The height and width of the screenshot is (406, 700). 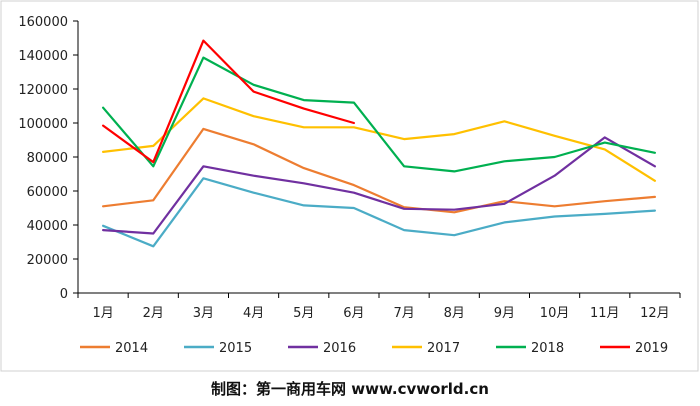 What do you see at coordinates (403, 313) in the screenshot?
I see `x-tick-label: 7月` at bounding box center [403, 313].